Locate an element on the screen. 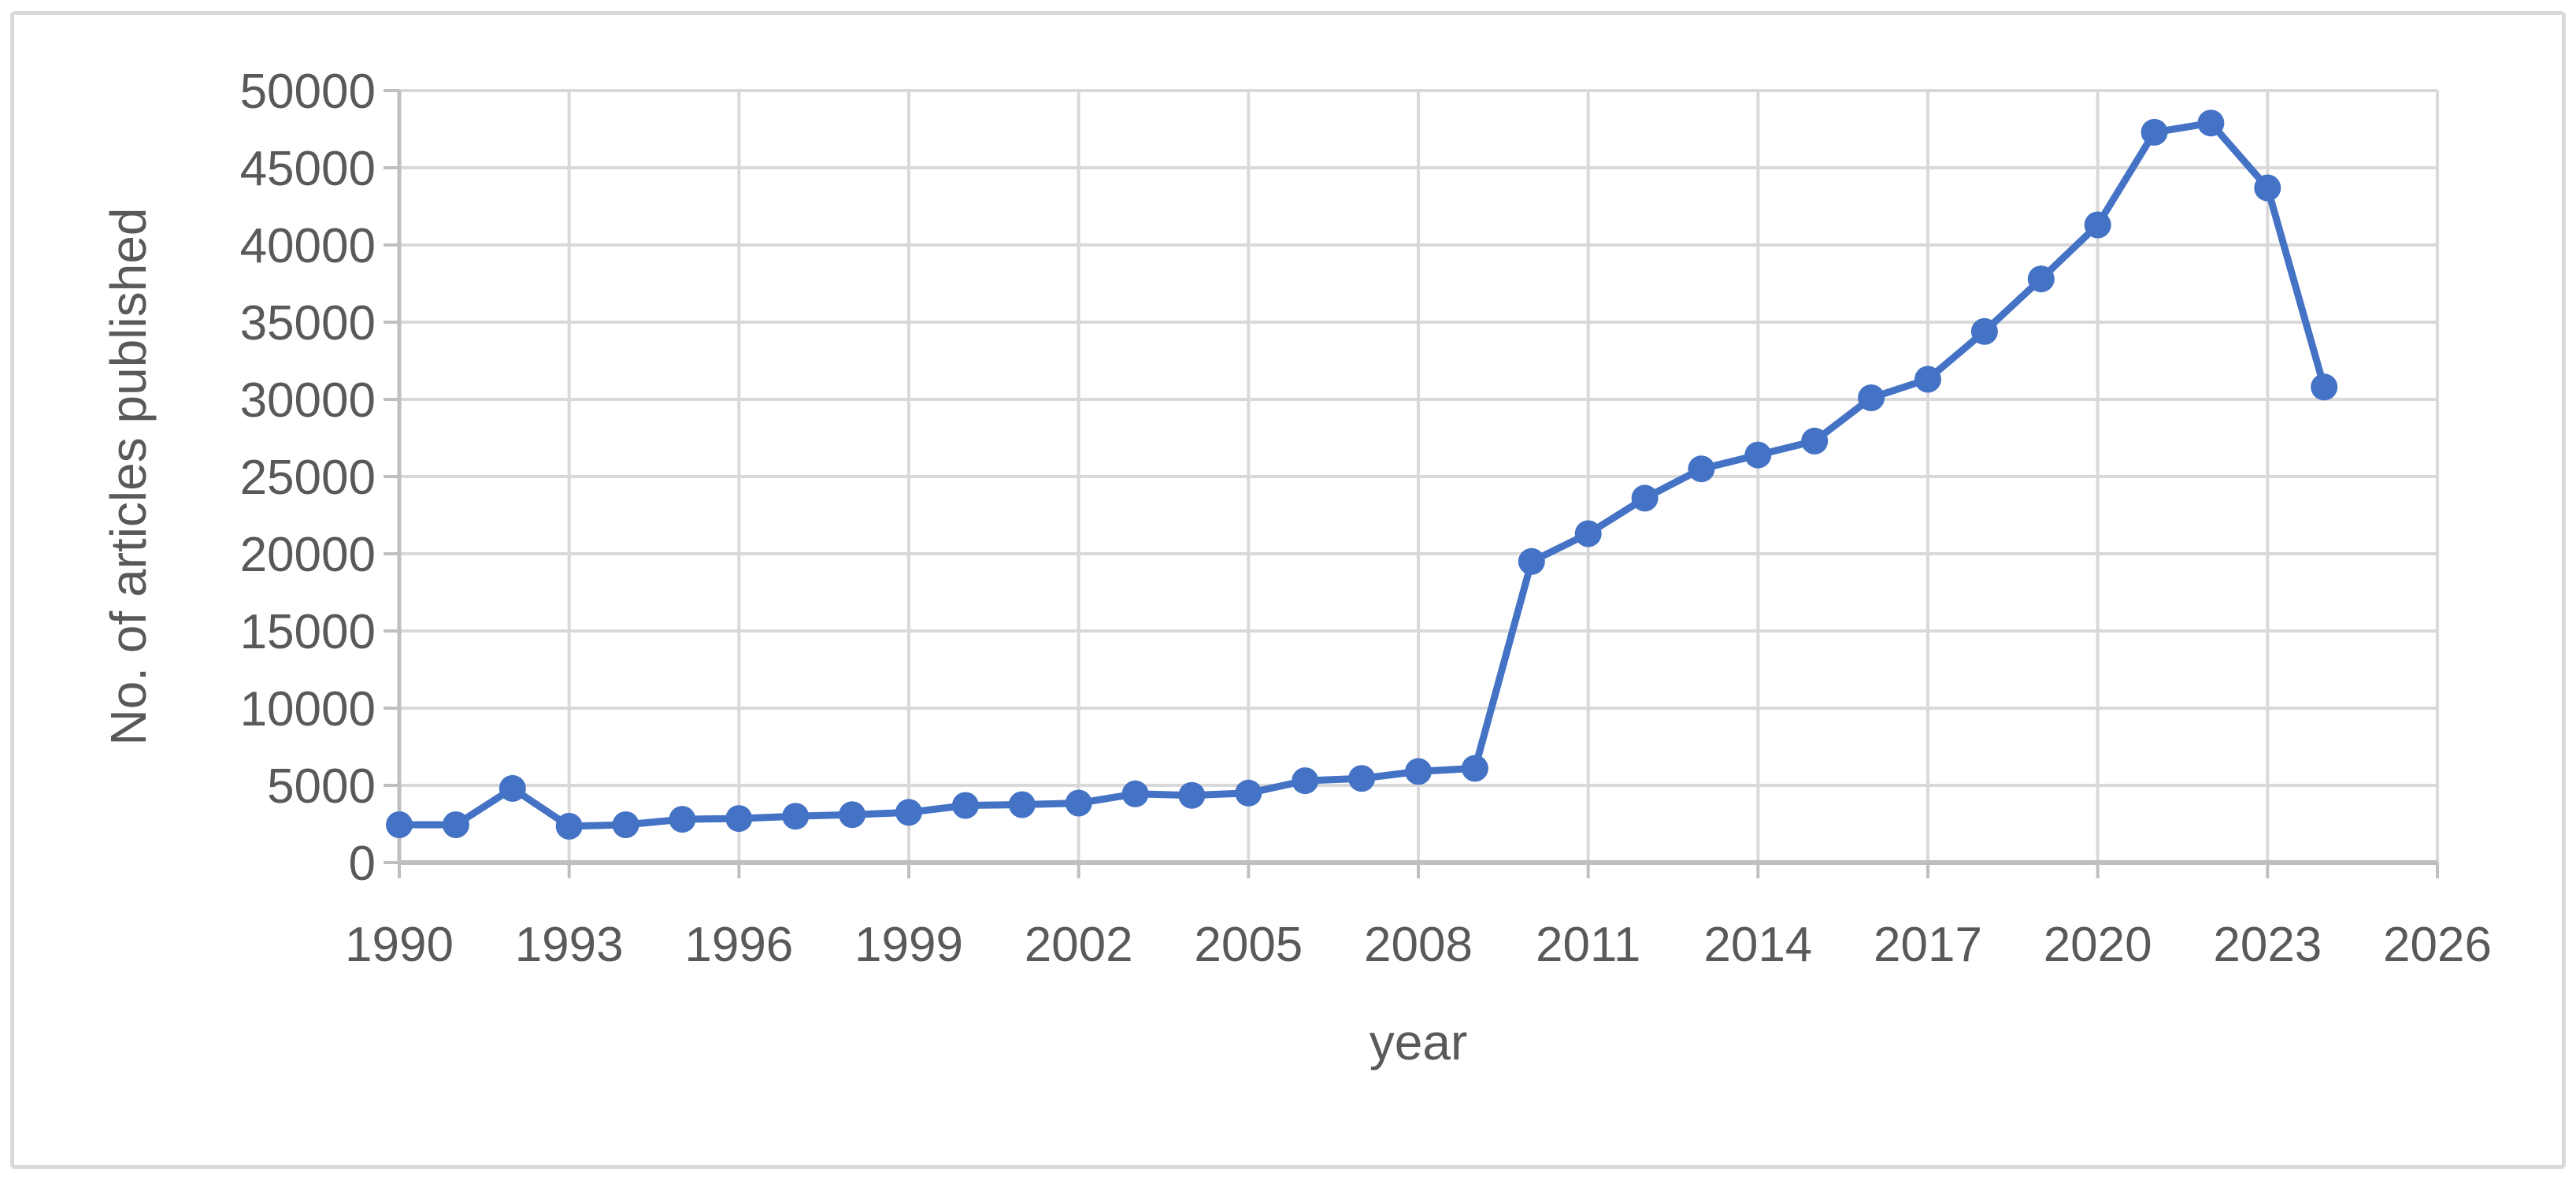 The width and height of the screenshot is (2576, 1180). y-tick-label: 0 is located at coordinates (362, 864).